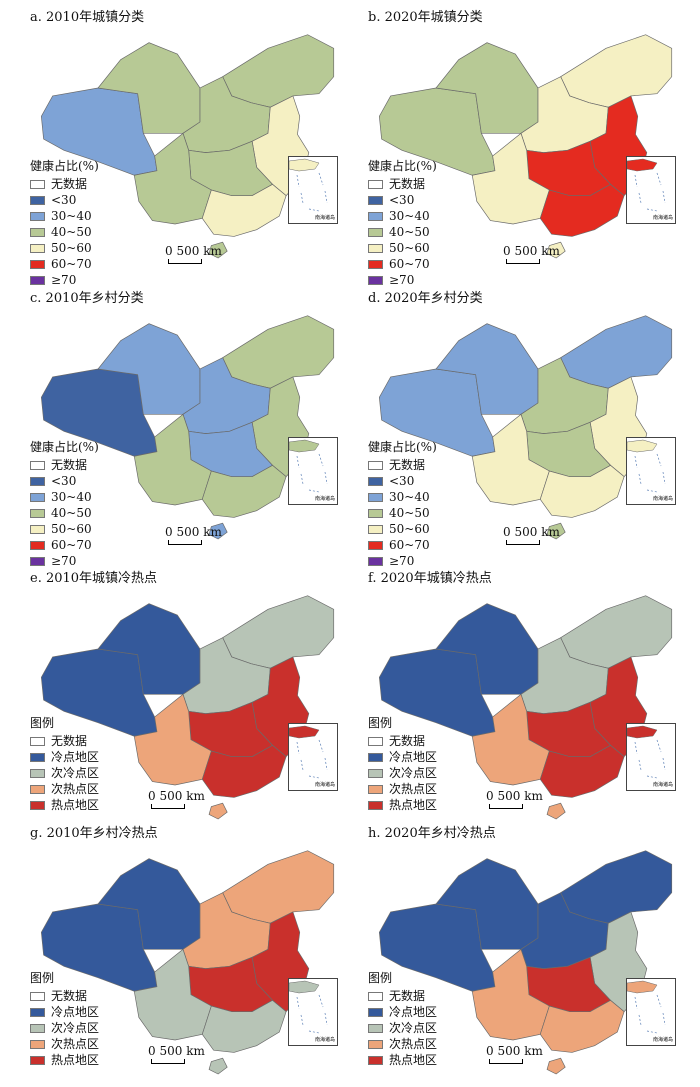  Describe the element at coordinates (402, 264) in the screenshot. I see `legend-item: 60~70` at that location.